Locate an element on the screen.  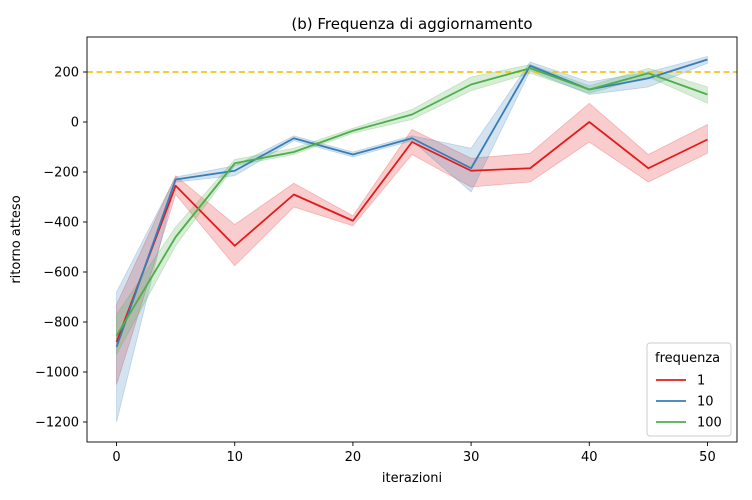
x-tick-label: 50 is located at coordinates (707, 457).